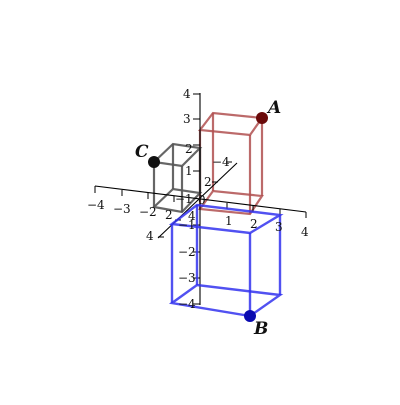  What do you see at coordinates (250, 316) in the screenshot?
I see `point-b-marker` at bounding box center [250, 316].